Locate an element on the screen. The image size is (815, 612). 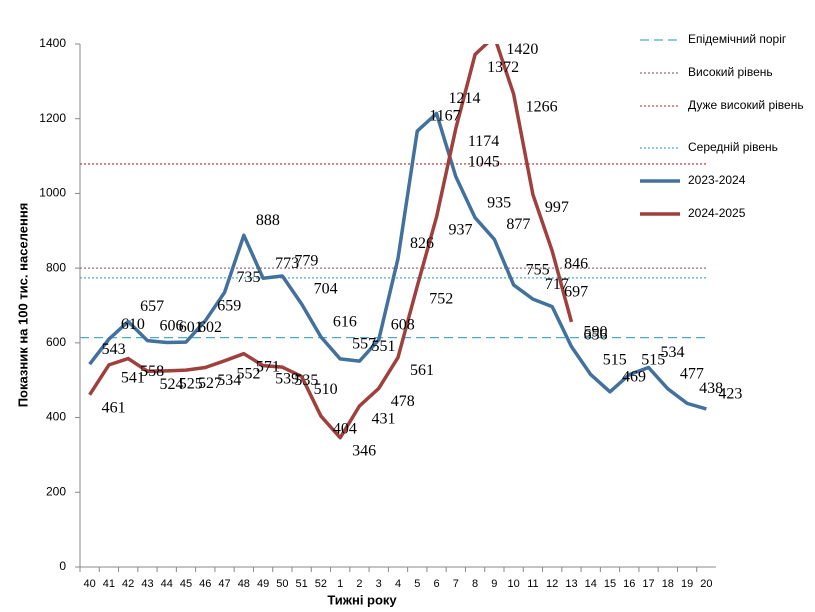
x-tick-label: 9 is located at coordinates (494, 584).